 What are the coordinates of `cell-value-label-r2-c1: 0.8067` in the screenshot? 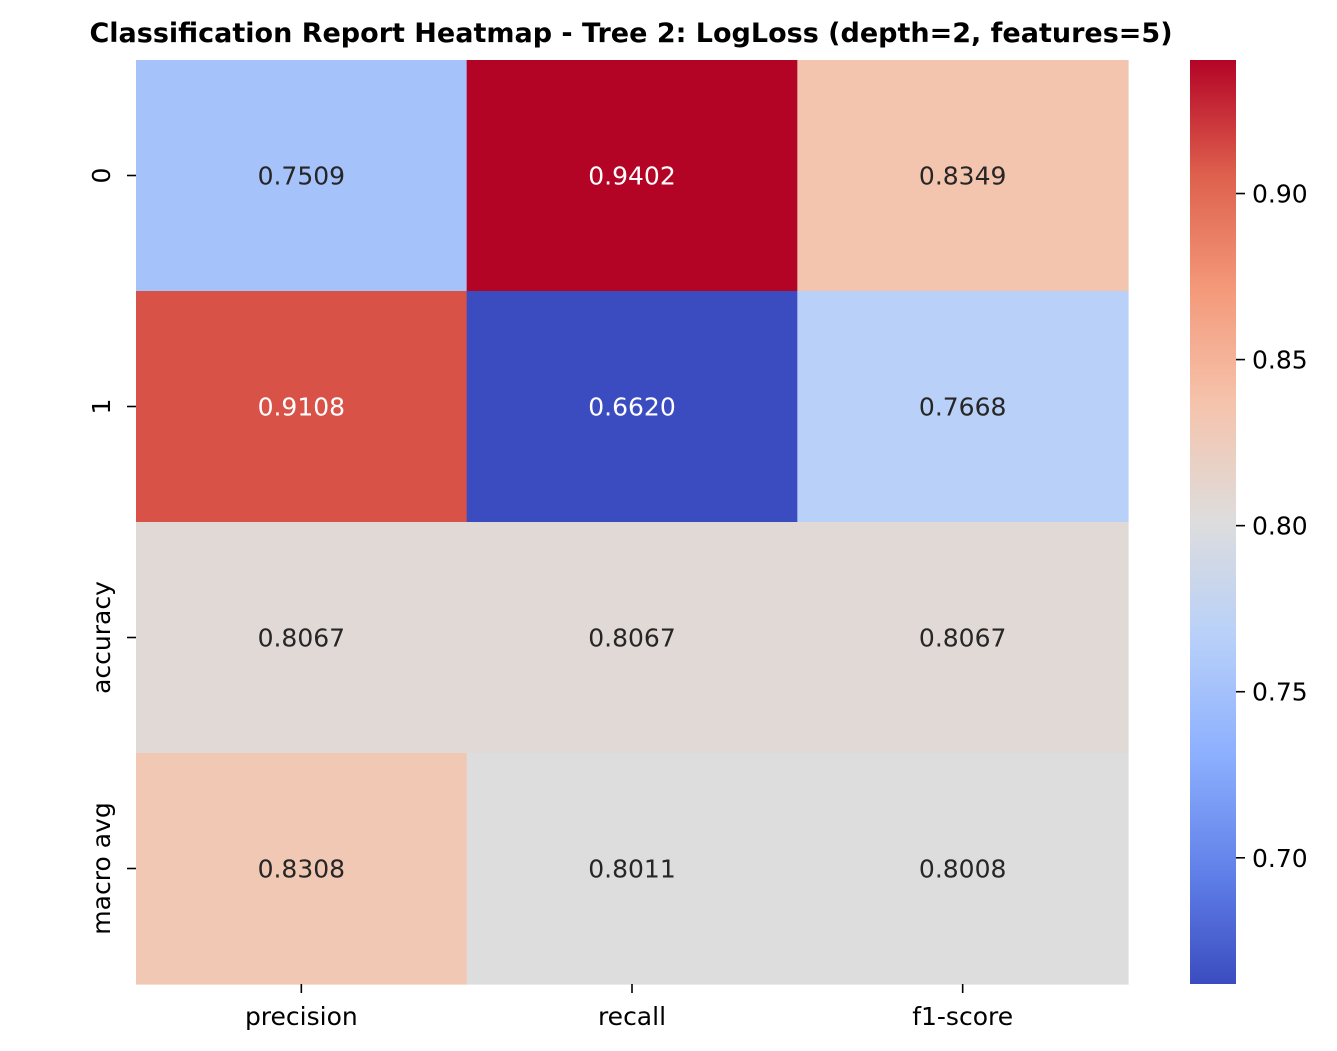 It's located at (631, 638).